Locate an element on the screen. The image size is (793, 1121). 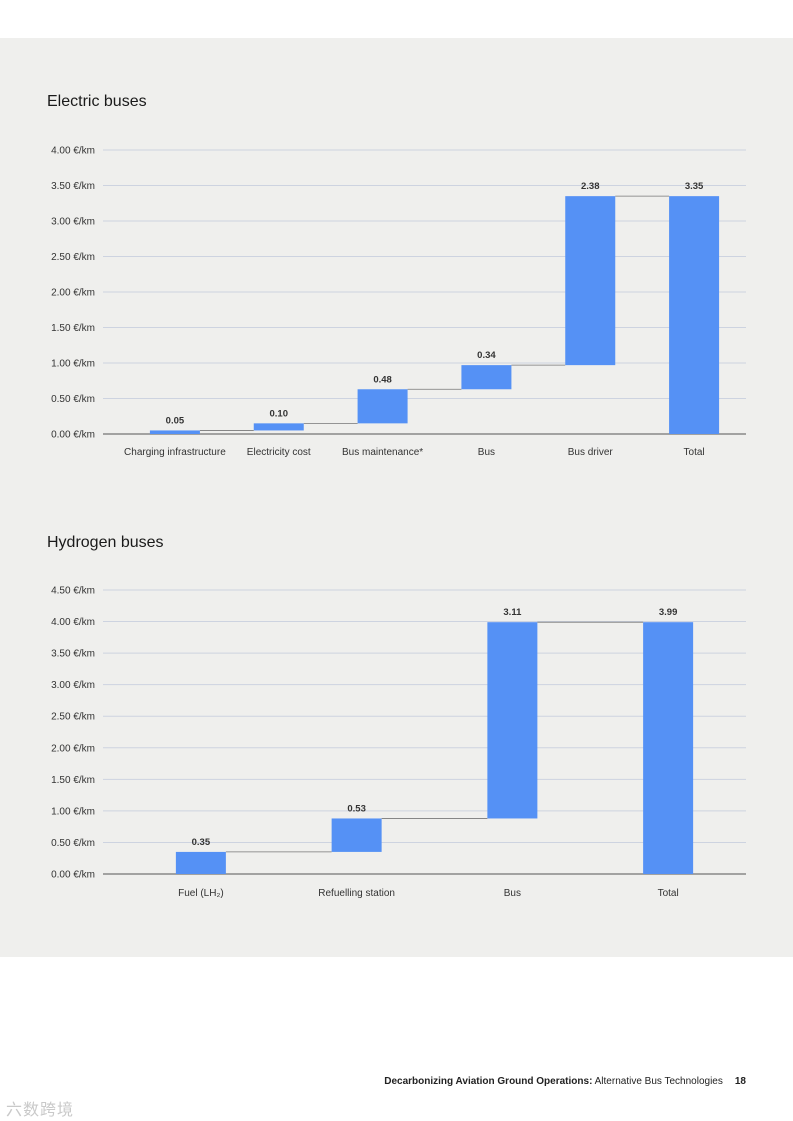
watermark-logo: 六数跨境 is located at coordinates (40, 1109).